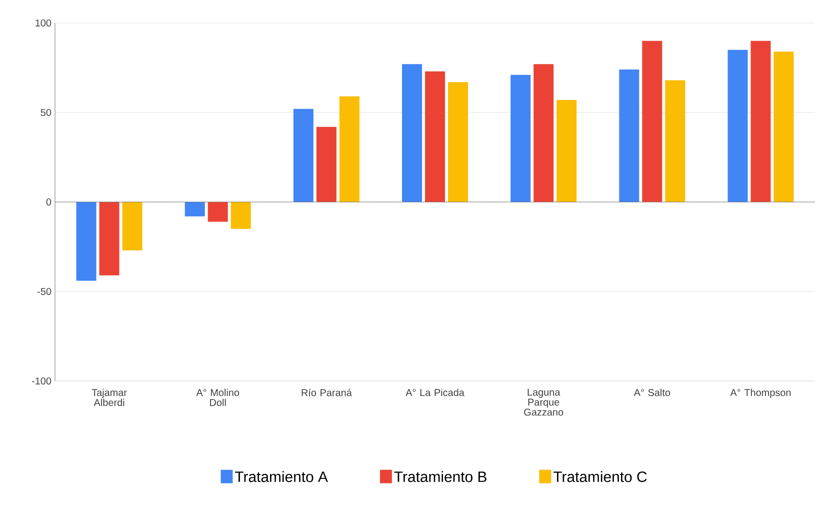 The height and width of the screenshot is (519, 831). Describe the element at coordinates (440, 476) in the screenshot. I see `legend-label: Tratamiento B` at that location.